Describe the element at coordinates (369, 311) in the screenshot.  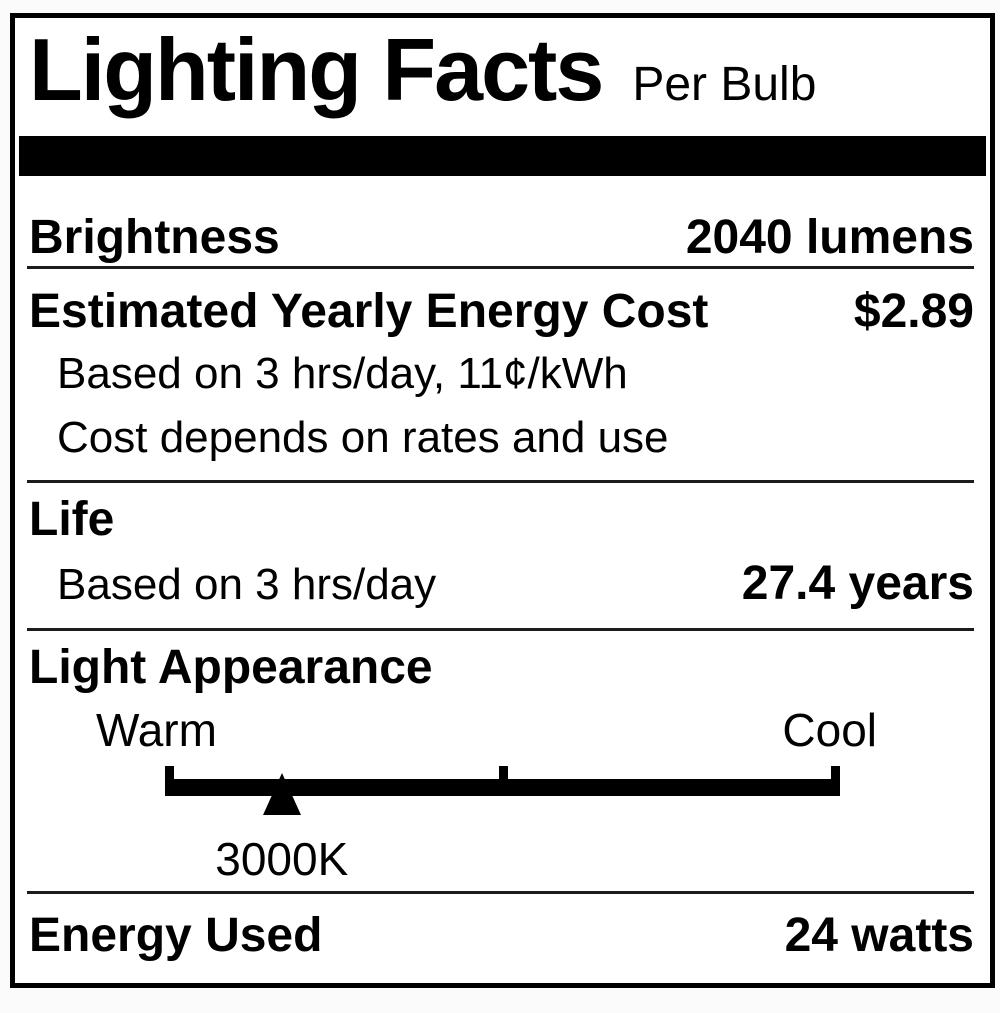
I see `energy-cost-label: Estimated Yearly Energy Cost` at that location.